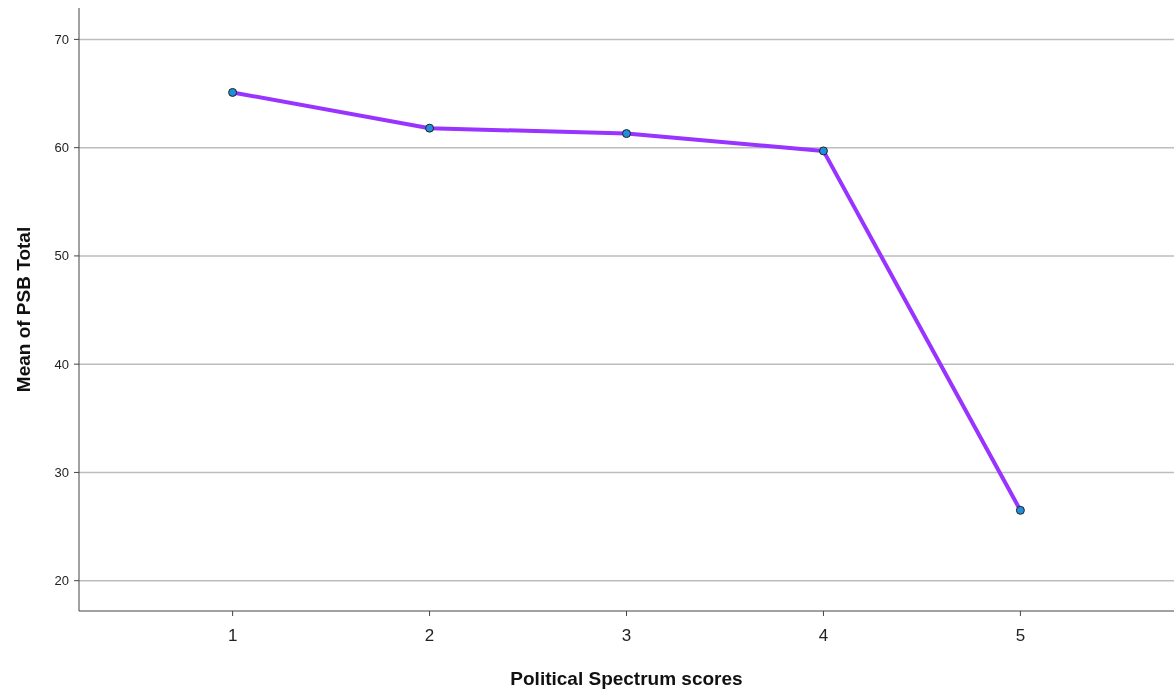 The height and width of the screenshot is (693, 1174). Describe the element at coordinates (626, 678) in the screenshot. I see `x-axis-title: Political Spectrum scores` at that location.